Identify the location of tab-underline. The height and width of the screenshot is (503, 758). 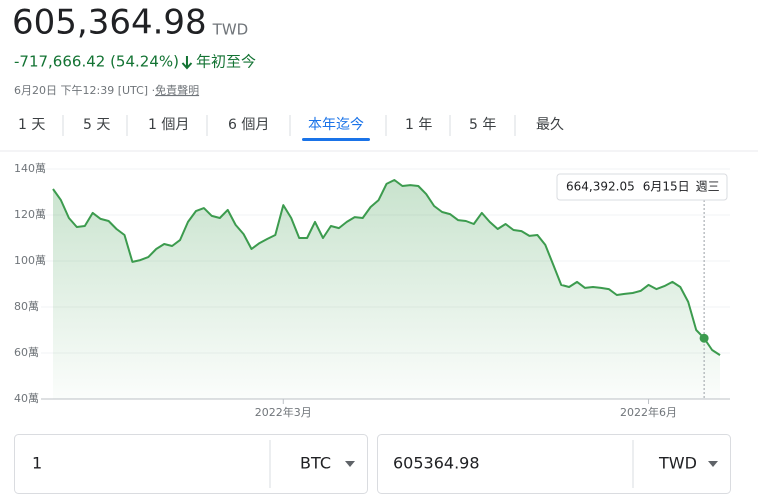
(336, 139).